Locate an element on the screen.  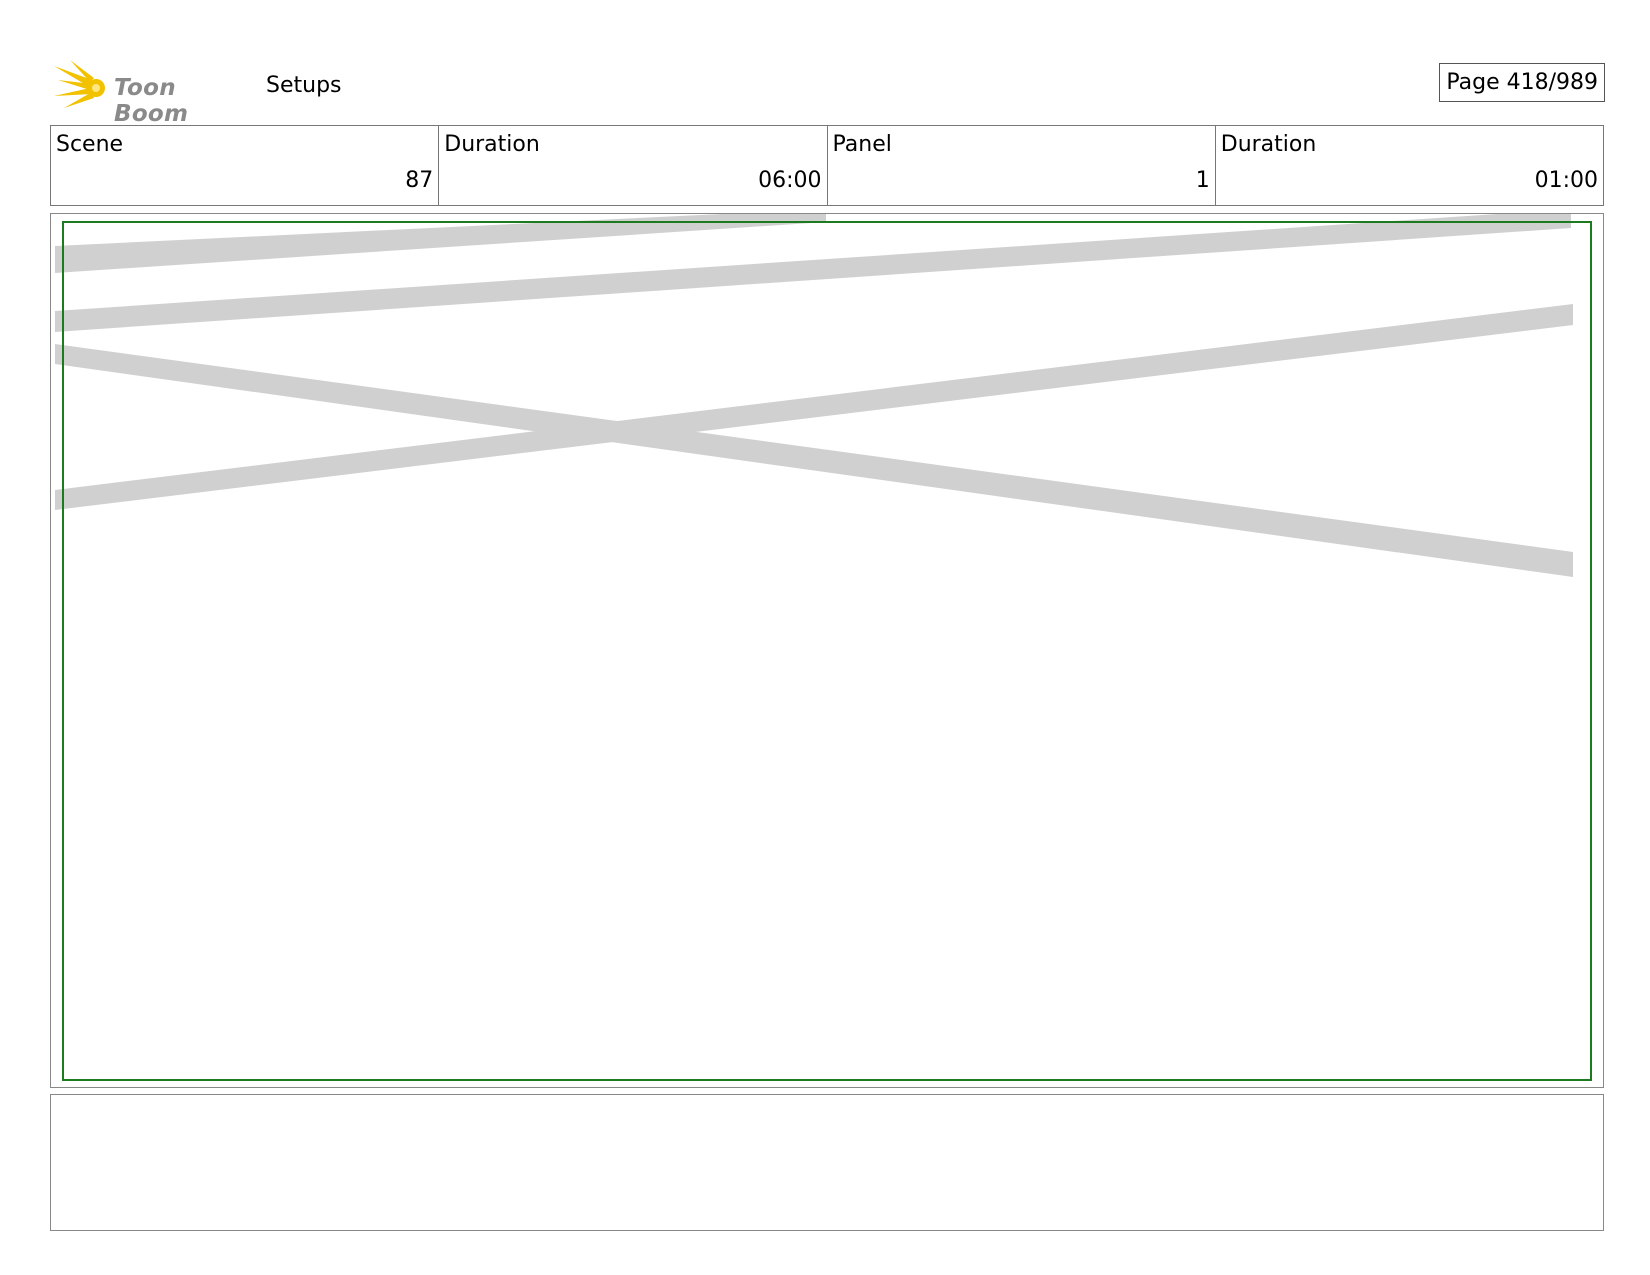
scene-cell: Scene 87 is located at coordinates (245, 165).